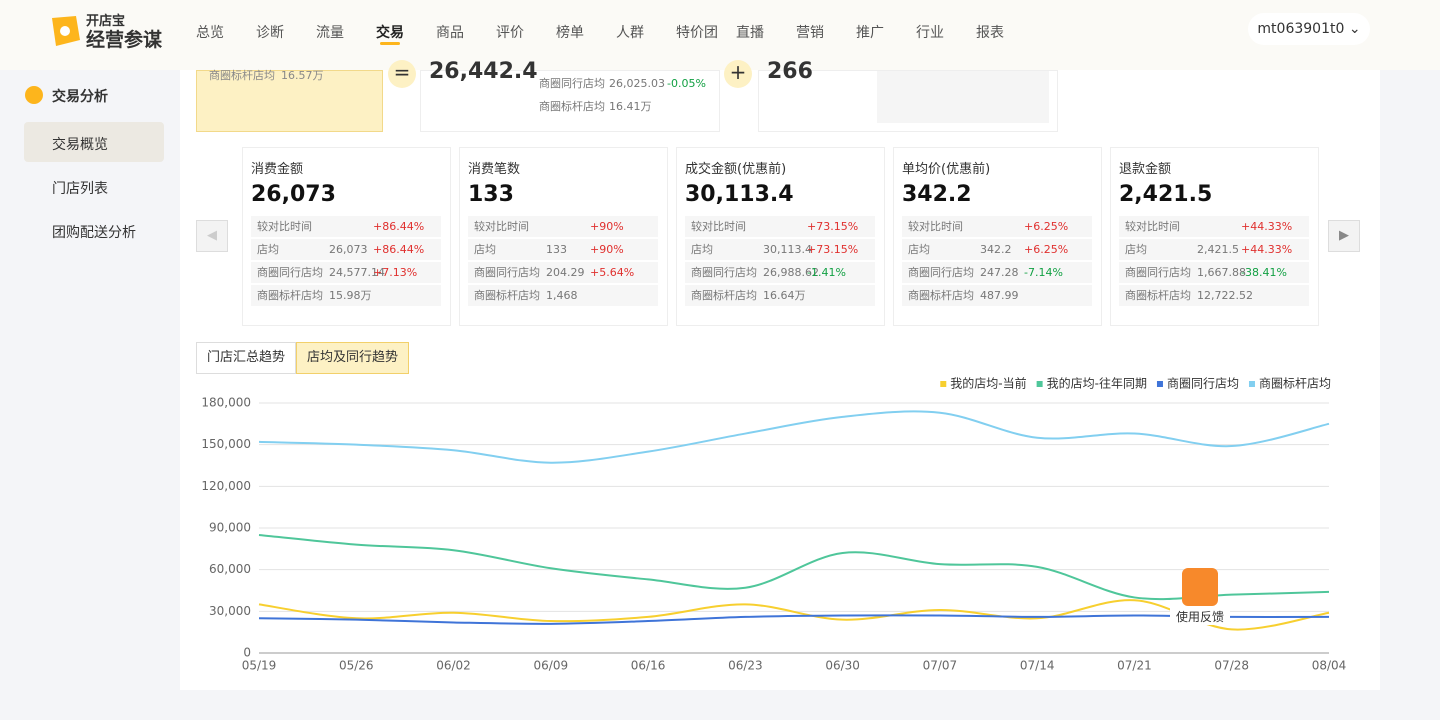  I want to click on y-tick-label: 0, so click(247, 653).